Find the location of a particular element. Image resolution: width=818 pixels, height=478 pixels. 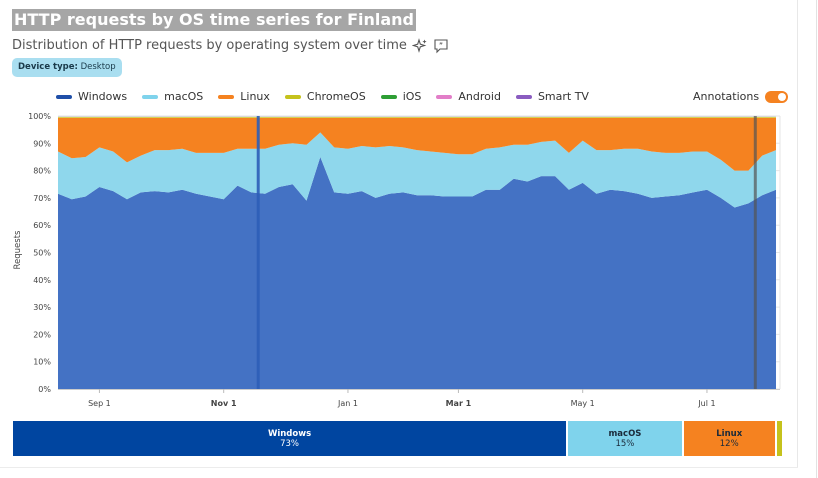

legend-item-chromeos: ChromeOS is located at coordinates (325, 96).